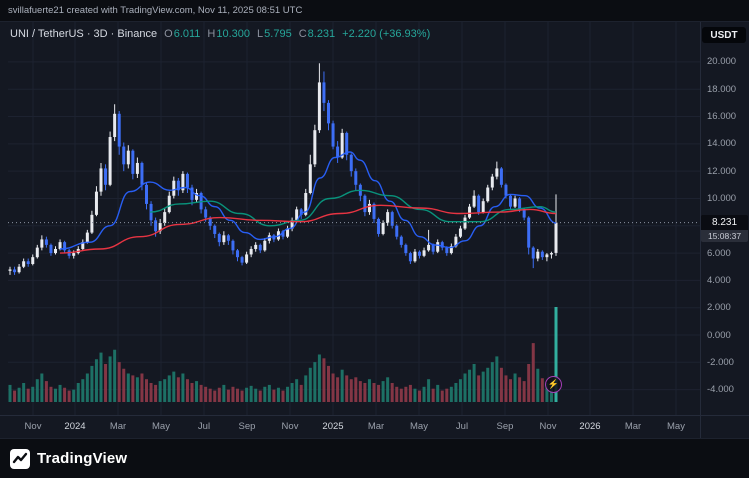 The width and height of the screenshot is (749, 478). I want to click on flash-boost-icon: ⚡, so click(553, 384).